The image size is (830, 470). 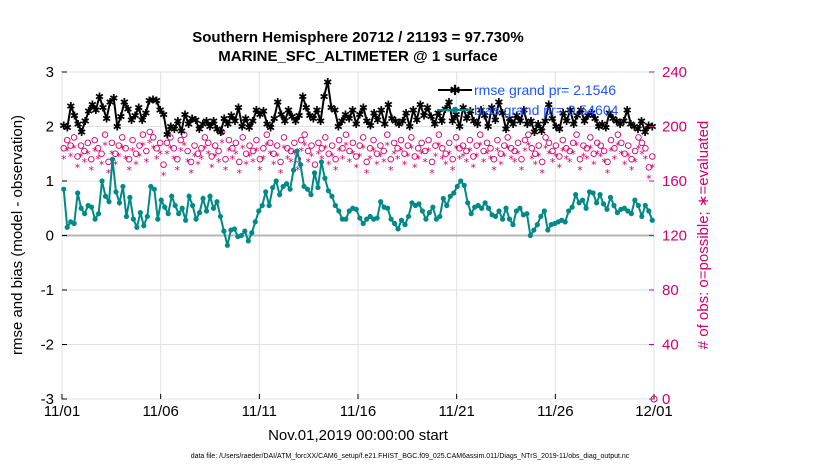 What do you see at coordinates (62, 411) in the screenshot?
I see `x-tick-label: 11/01` at bounding box center [62, 411].